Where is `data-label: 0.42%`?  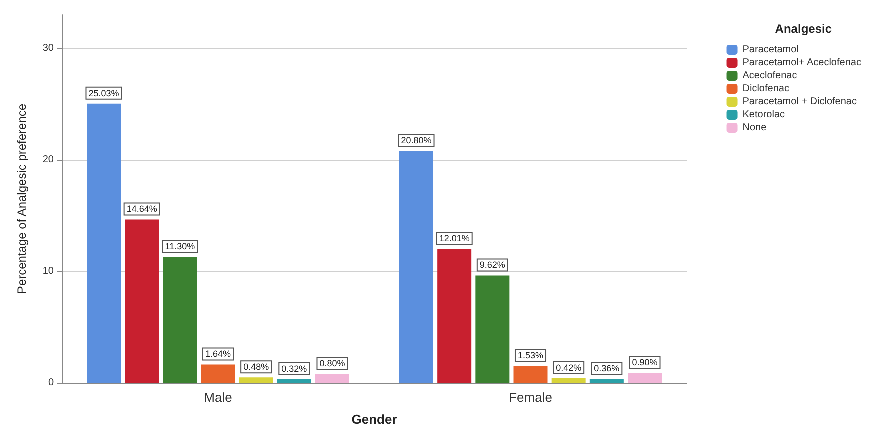
data-label: 0.42% is located at coordinates (569, 367).